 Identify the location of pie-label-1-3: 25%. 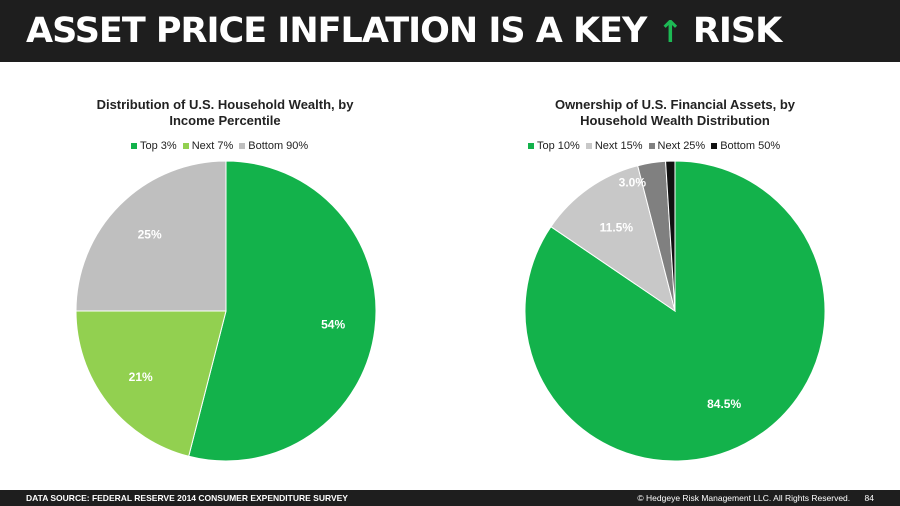
(150, 235).